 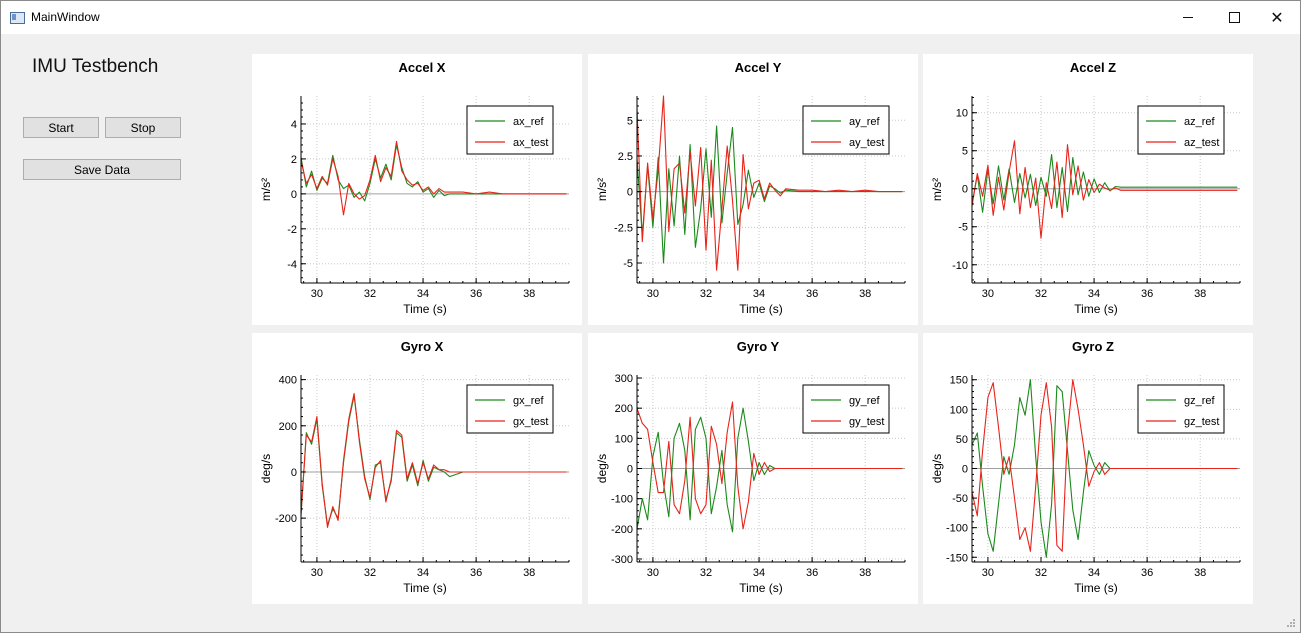 What do you see at coordinates (286, 519) in the screenshot?
I see `y-tick-label: -200` at bounding box center [286, 519].